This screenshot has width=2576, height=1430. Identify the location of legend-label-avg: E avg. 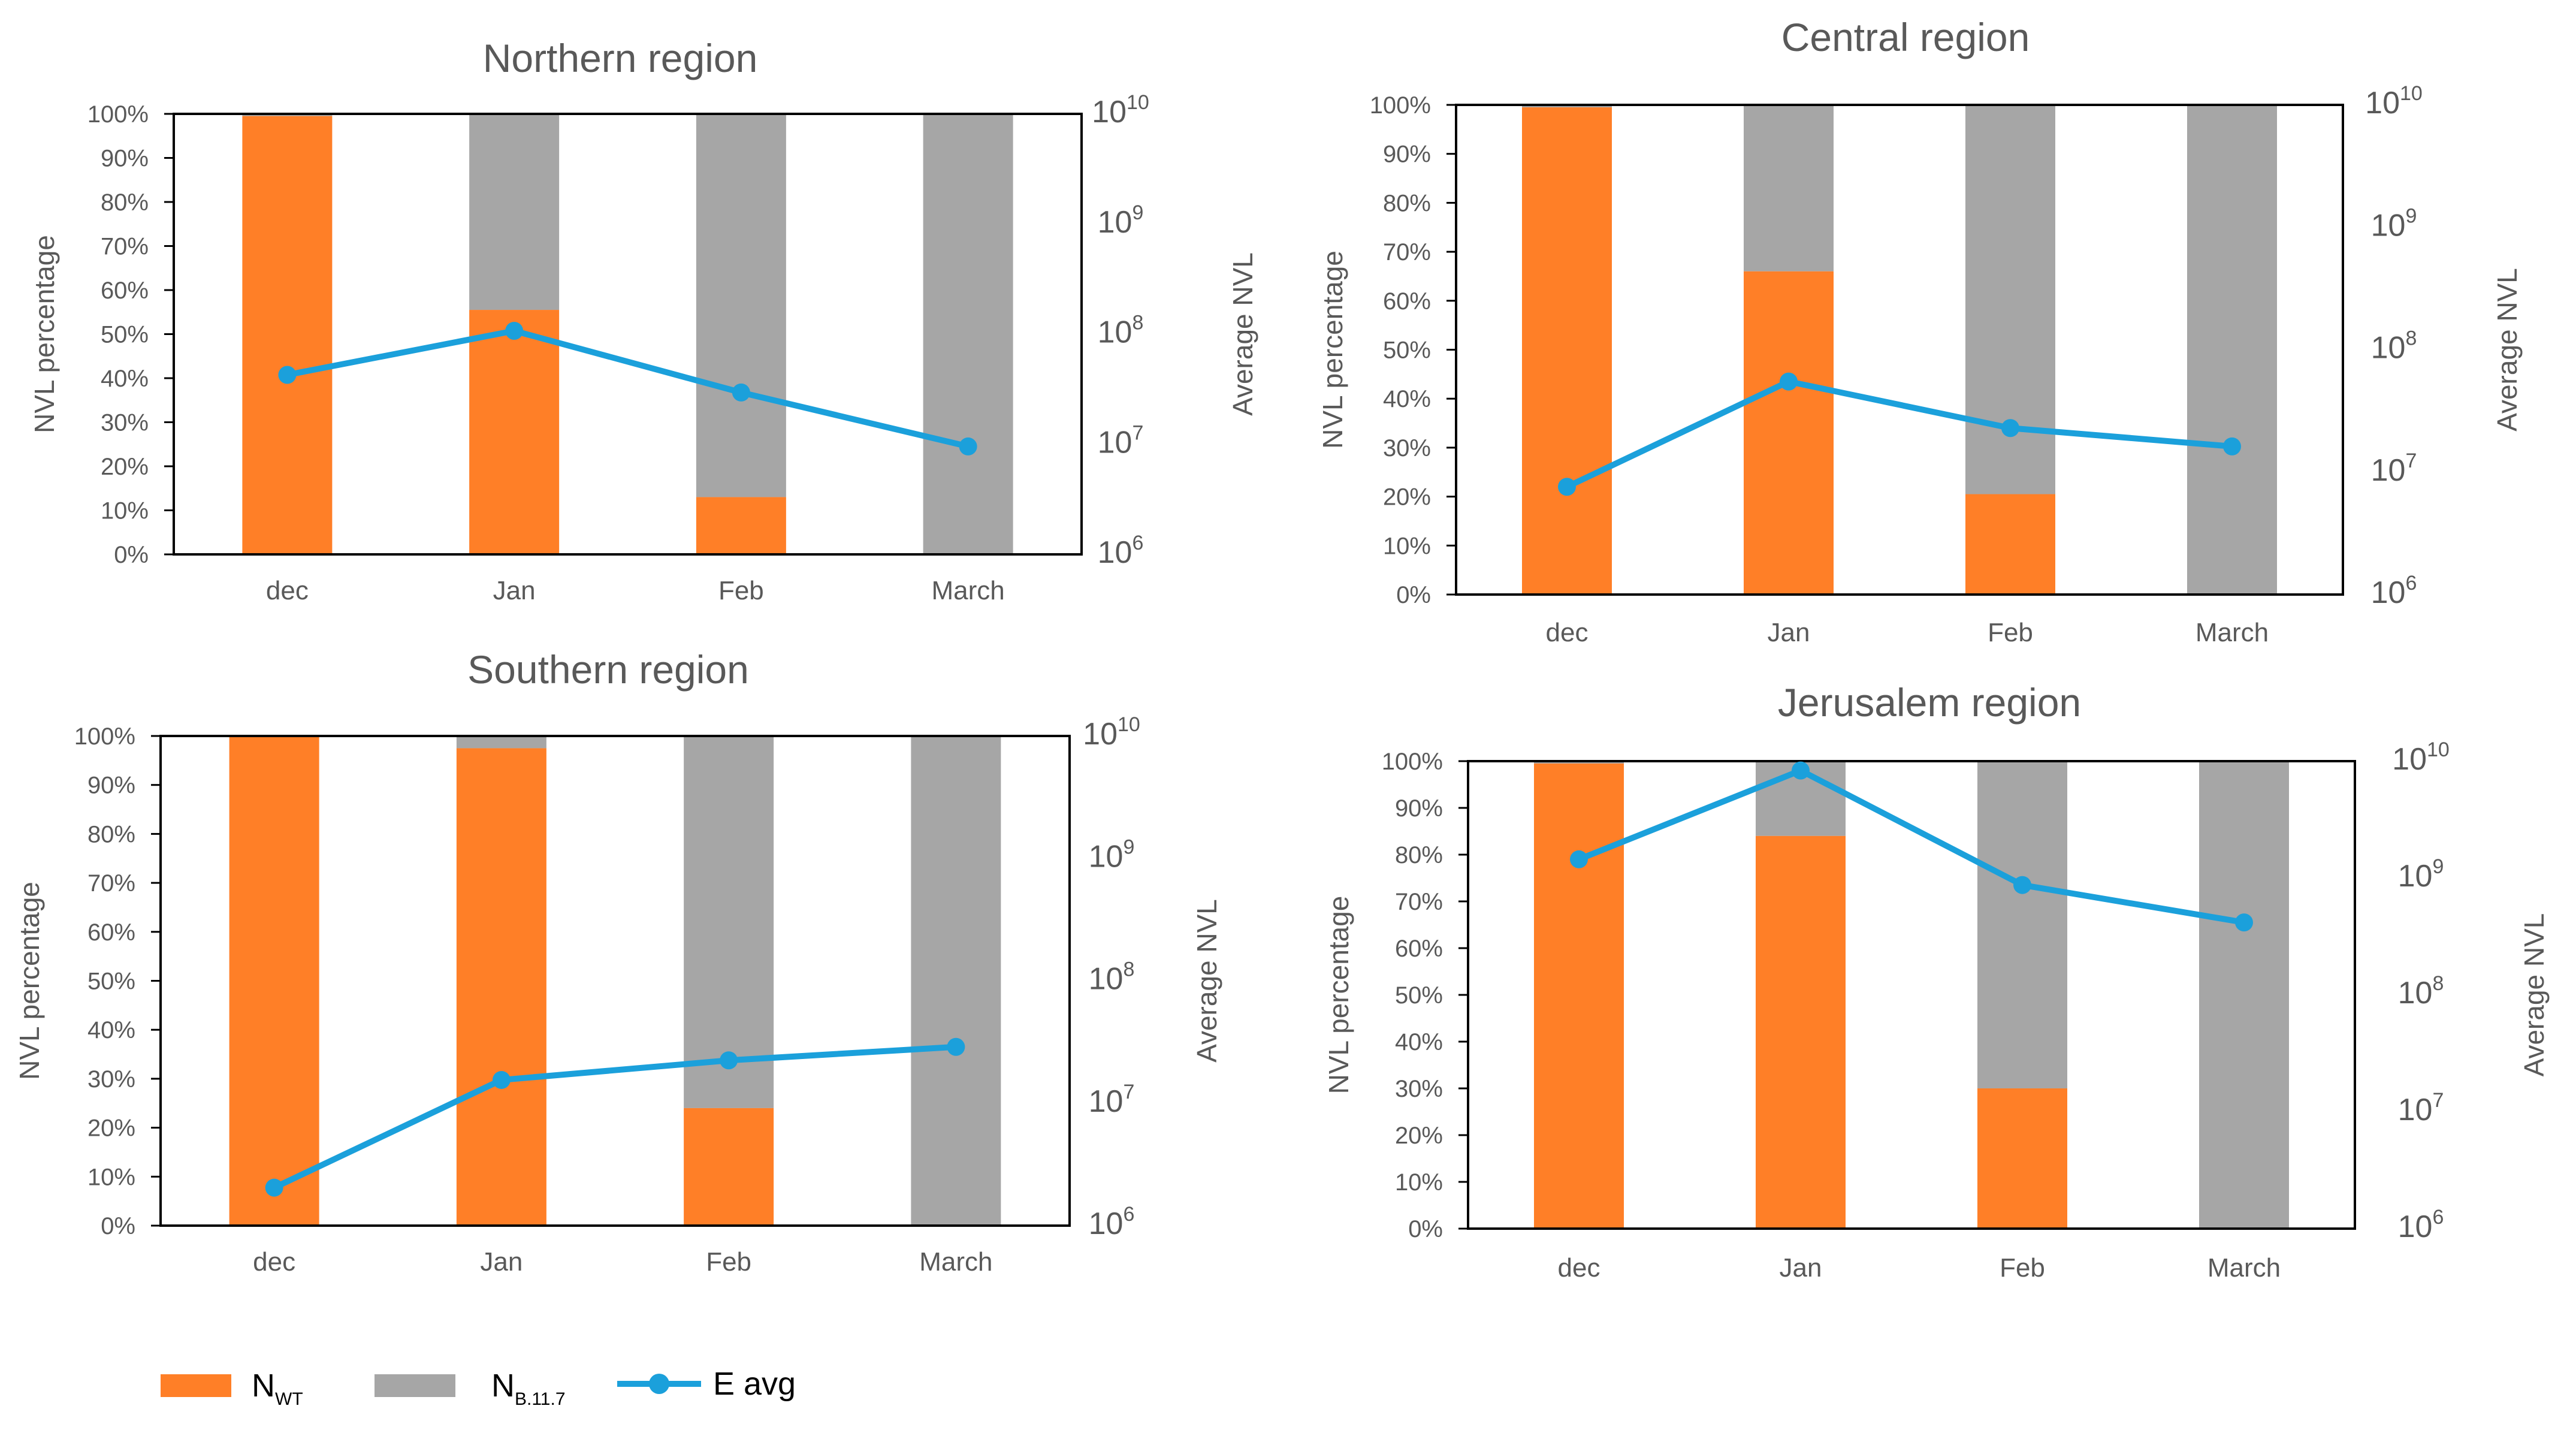
(755, 1384).